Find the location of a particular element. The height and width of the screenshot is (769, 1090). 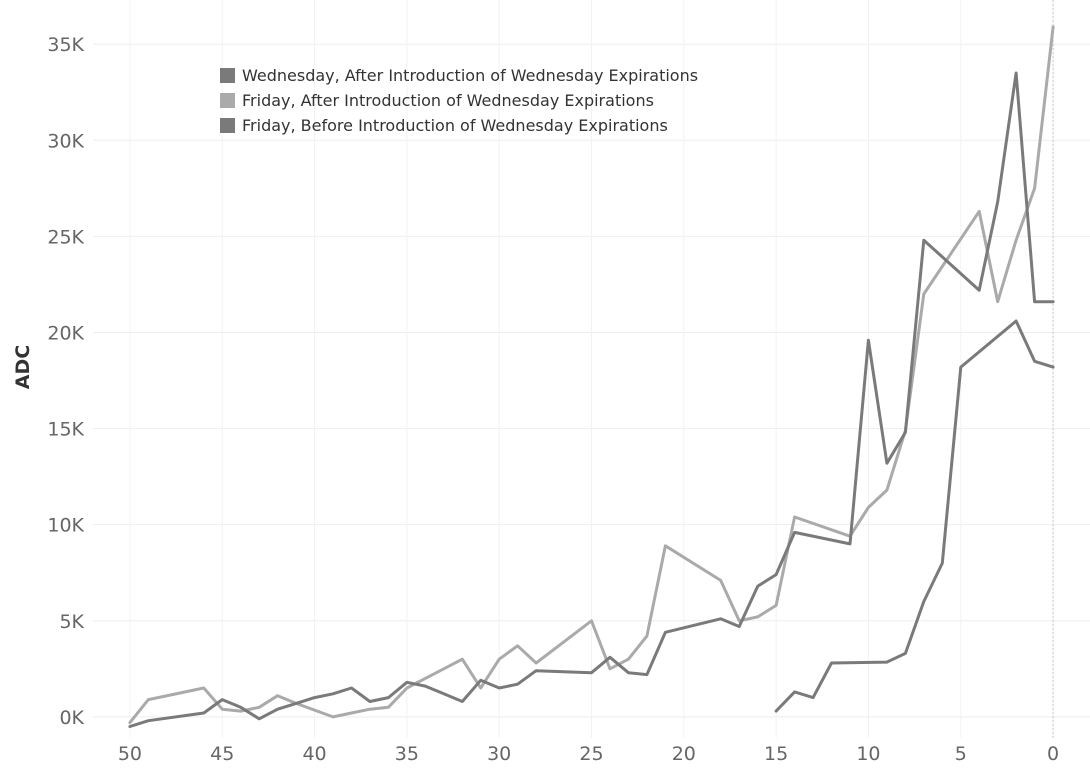

x-tick-label: 25 is located at coordinates (591, 754).